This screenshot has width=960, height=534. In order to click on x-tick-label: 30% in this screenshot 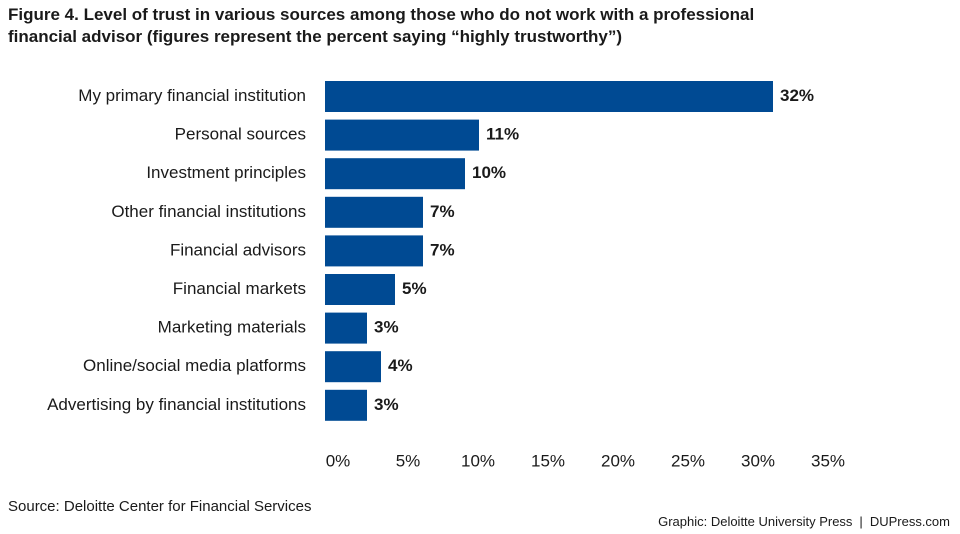, I will do `click(758, 460)`.